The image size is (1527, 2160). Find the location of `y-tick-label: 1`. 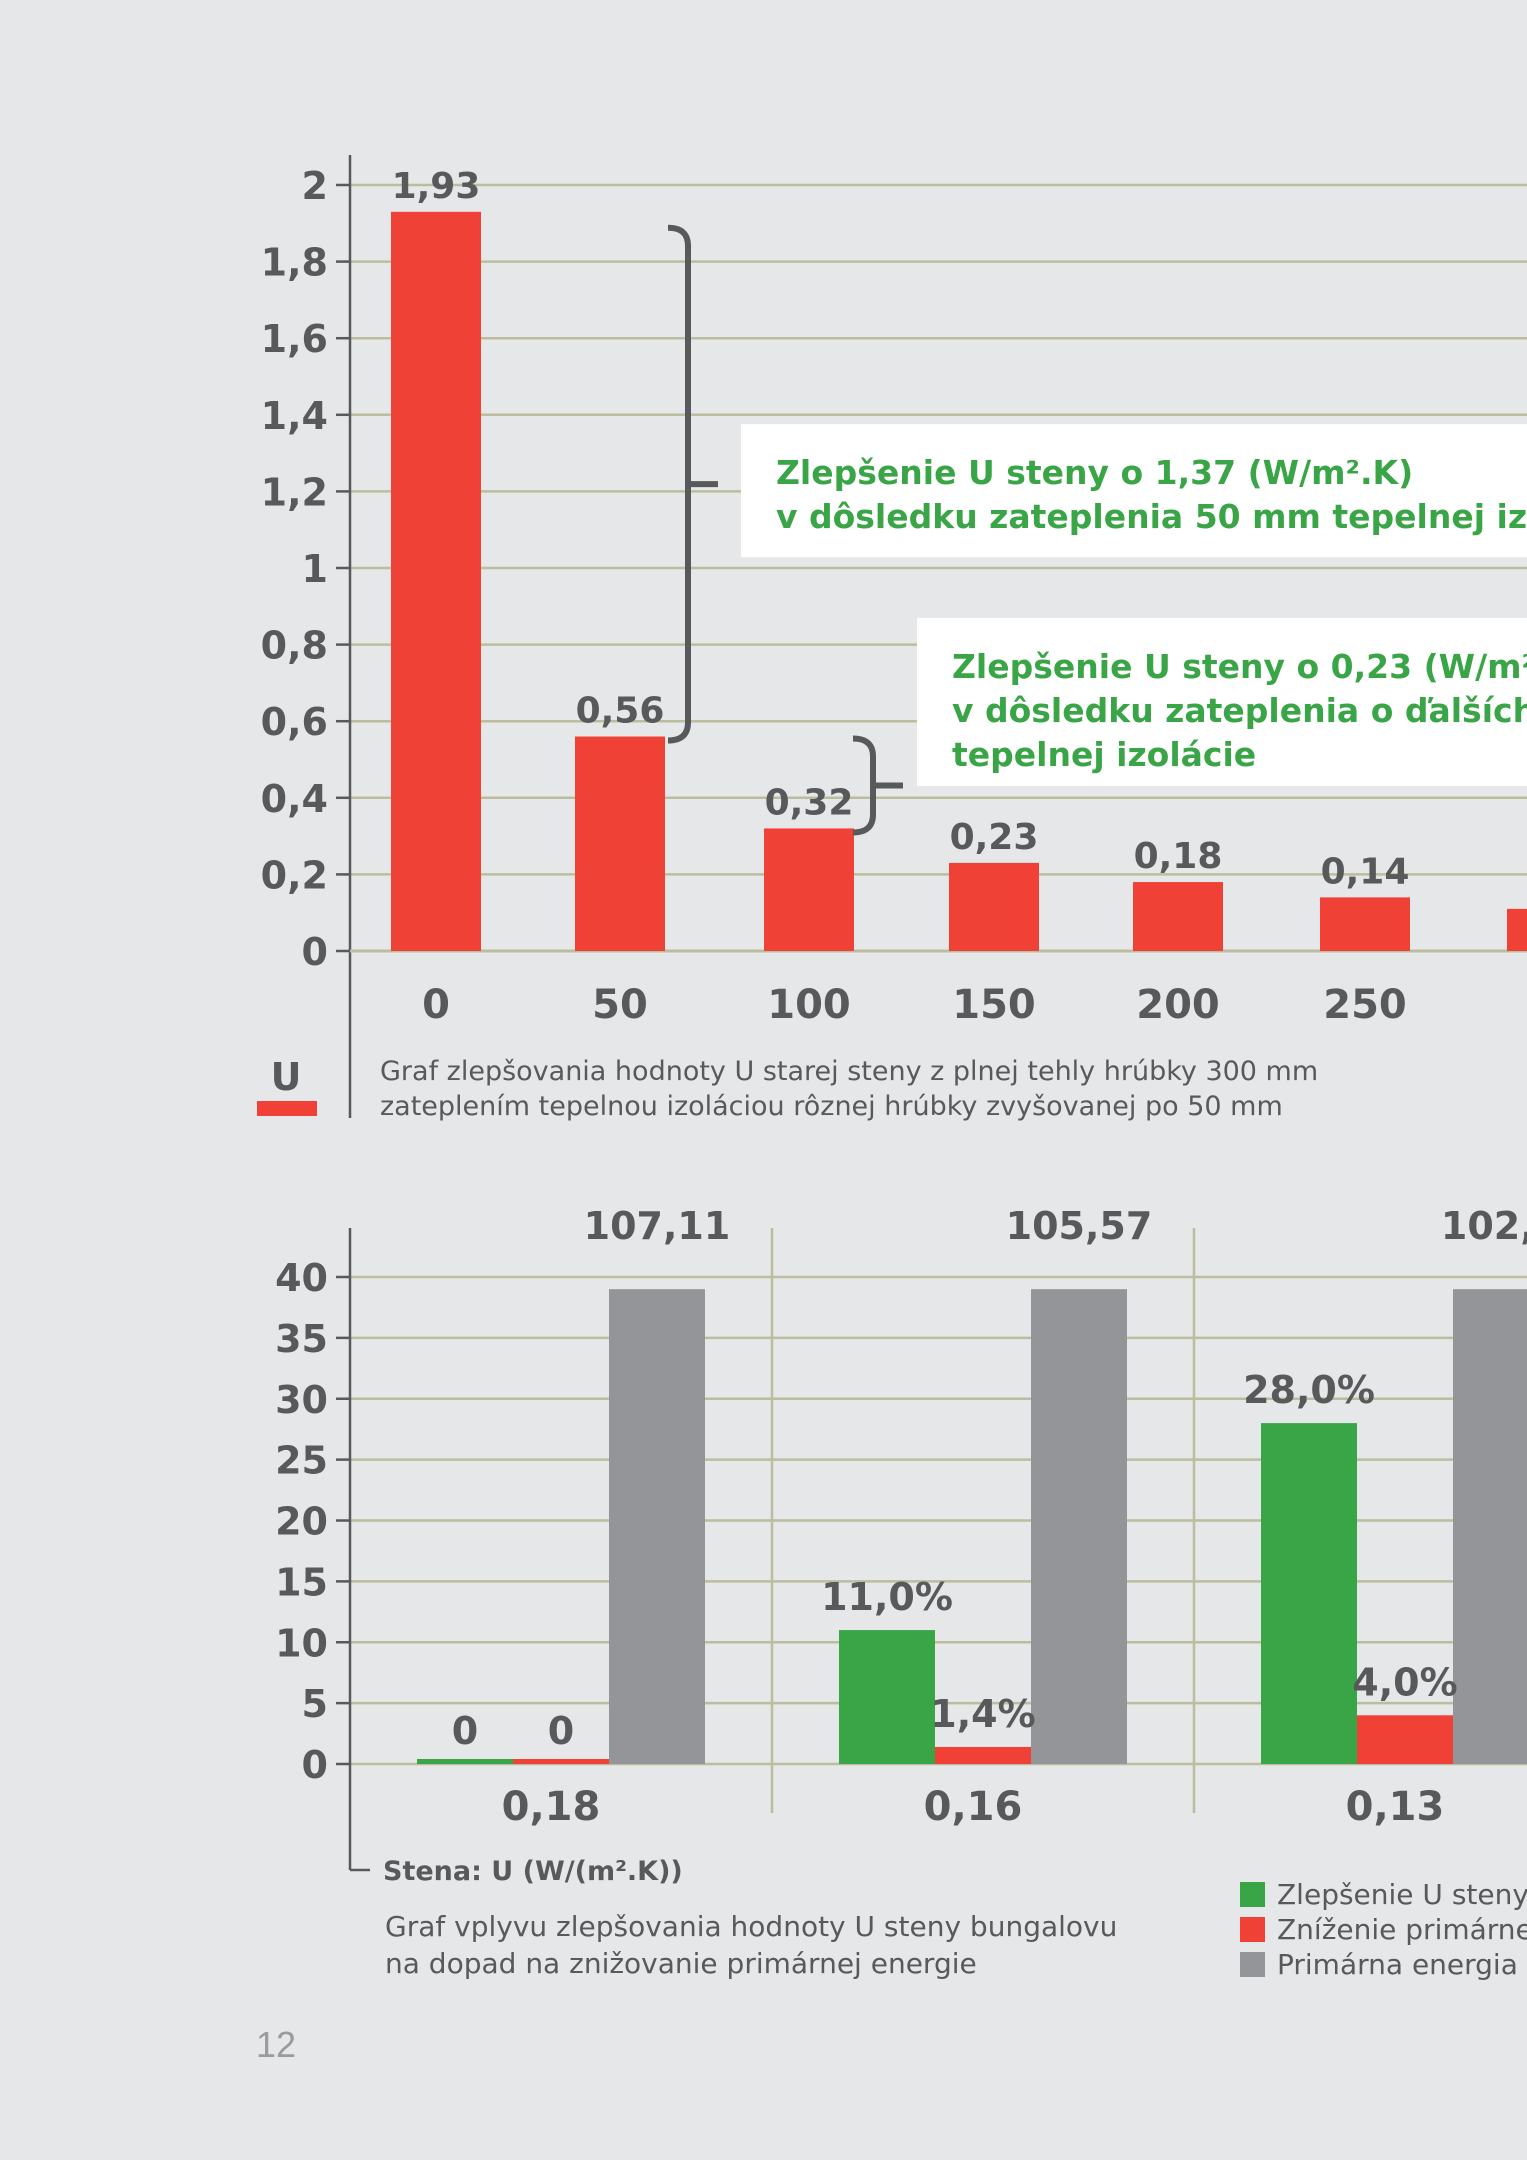

y-tick-label: 1 is located at coordinates (315, 569).